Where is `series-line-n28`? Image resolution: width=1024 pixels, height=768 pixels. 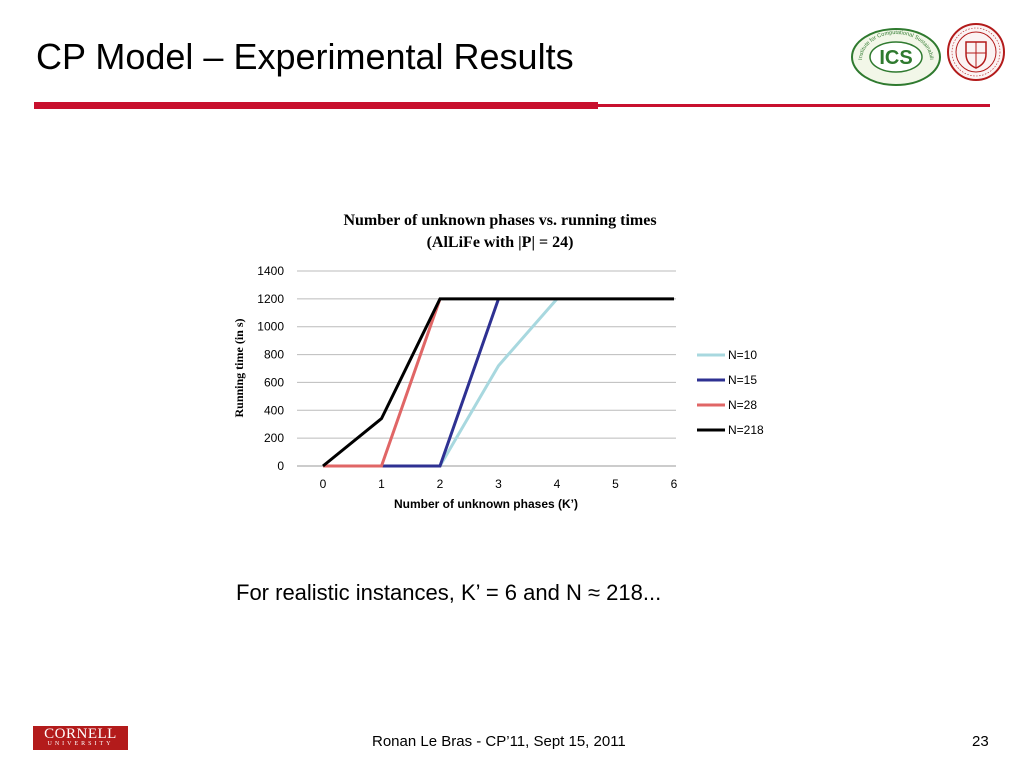 series-line-n28 is located at coordinates (382, 383).